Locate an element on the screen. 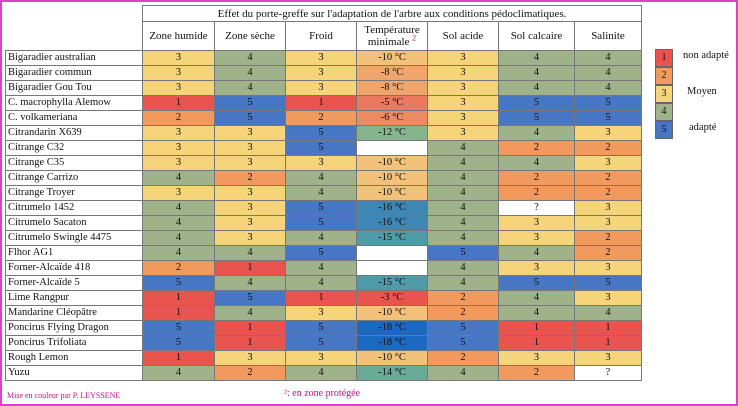 The height and width of the screenshot is (406, 738). table-row: Lime Rangpur 1 5 1 -3 °C 2 4 3 is located at coordinates (323, 298).